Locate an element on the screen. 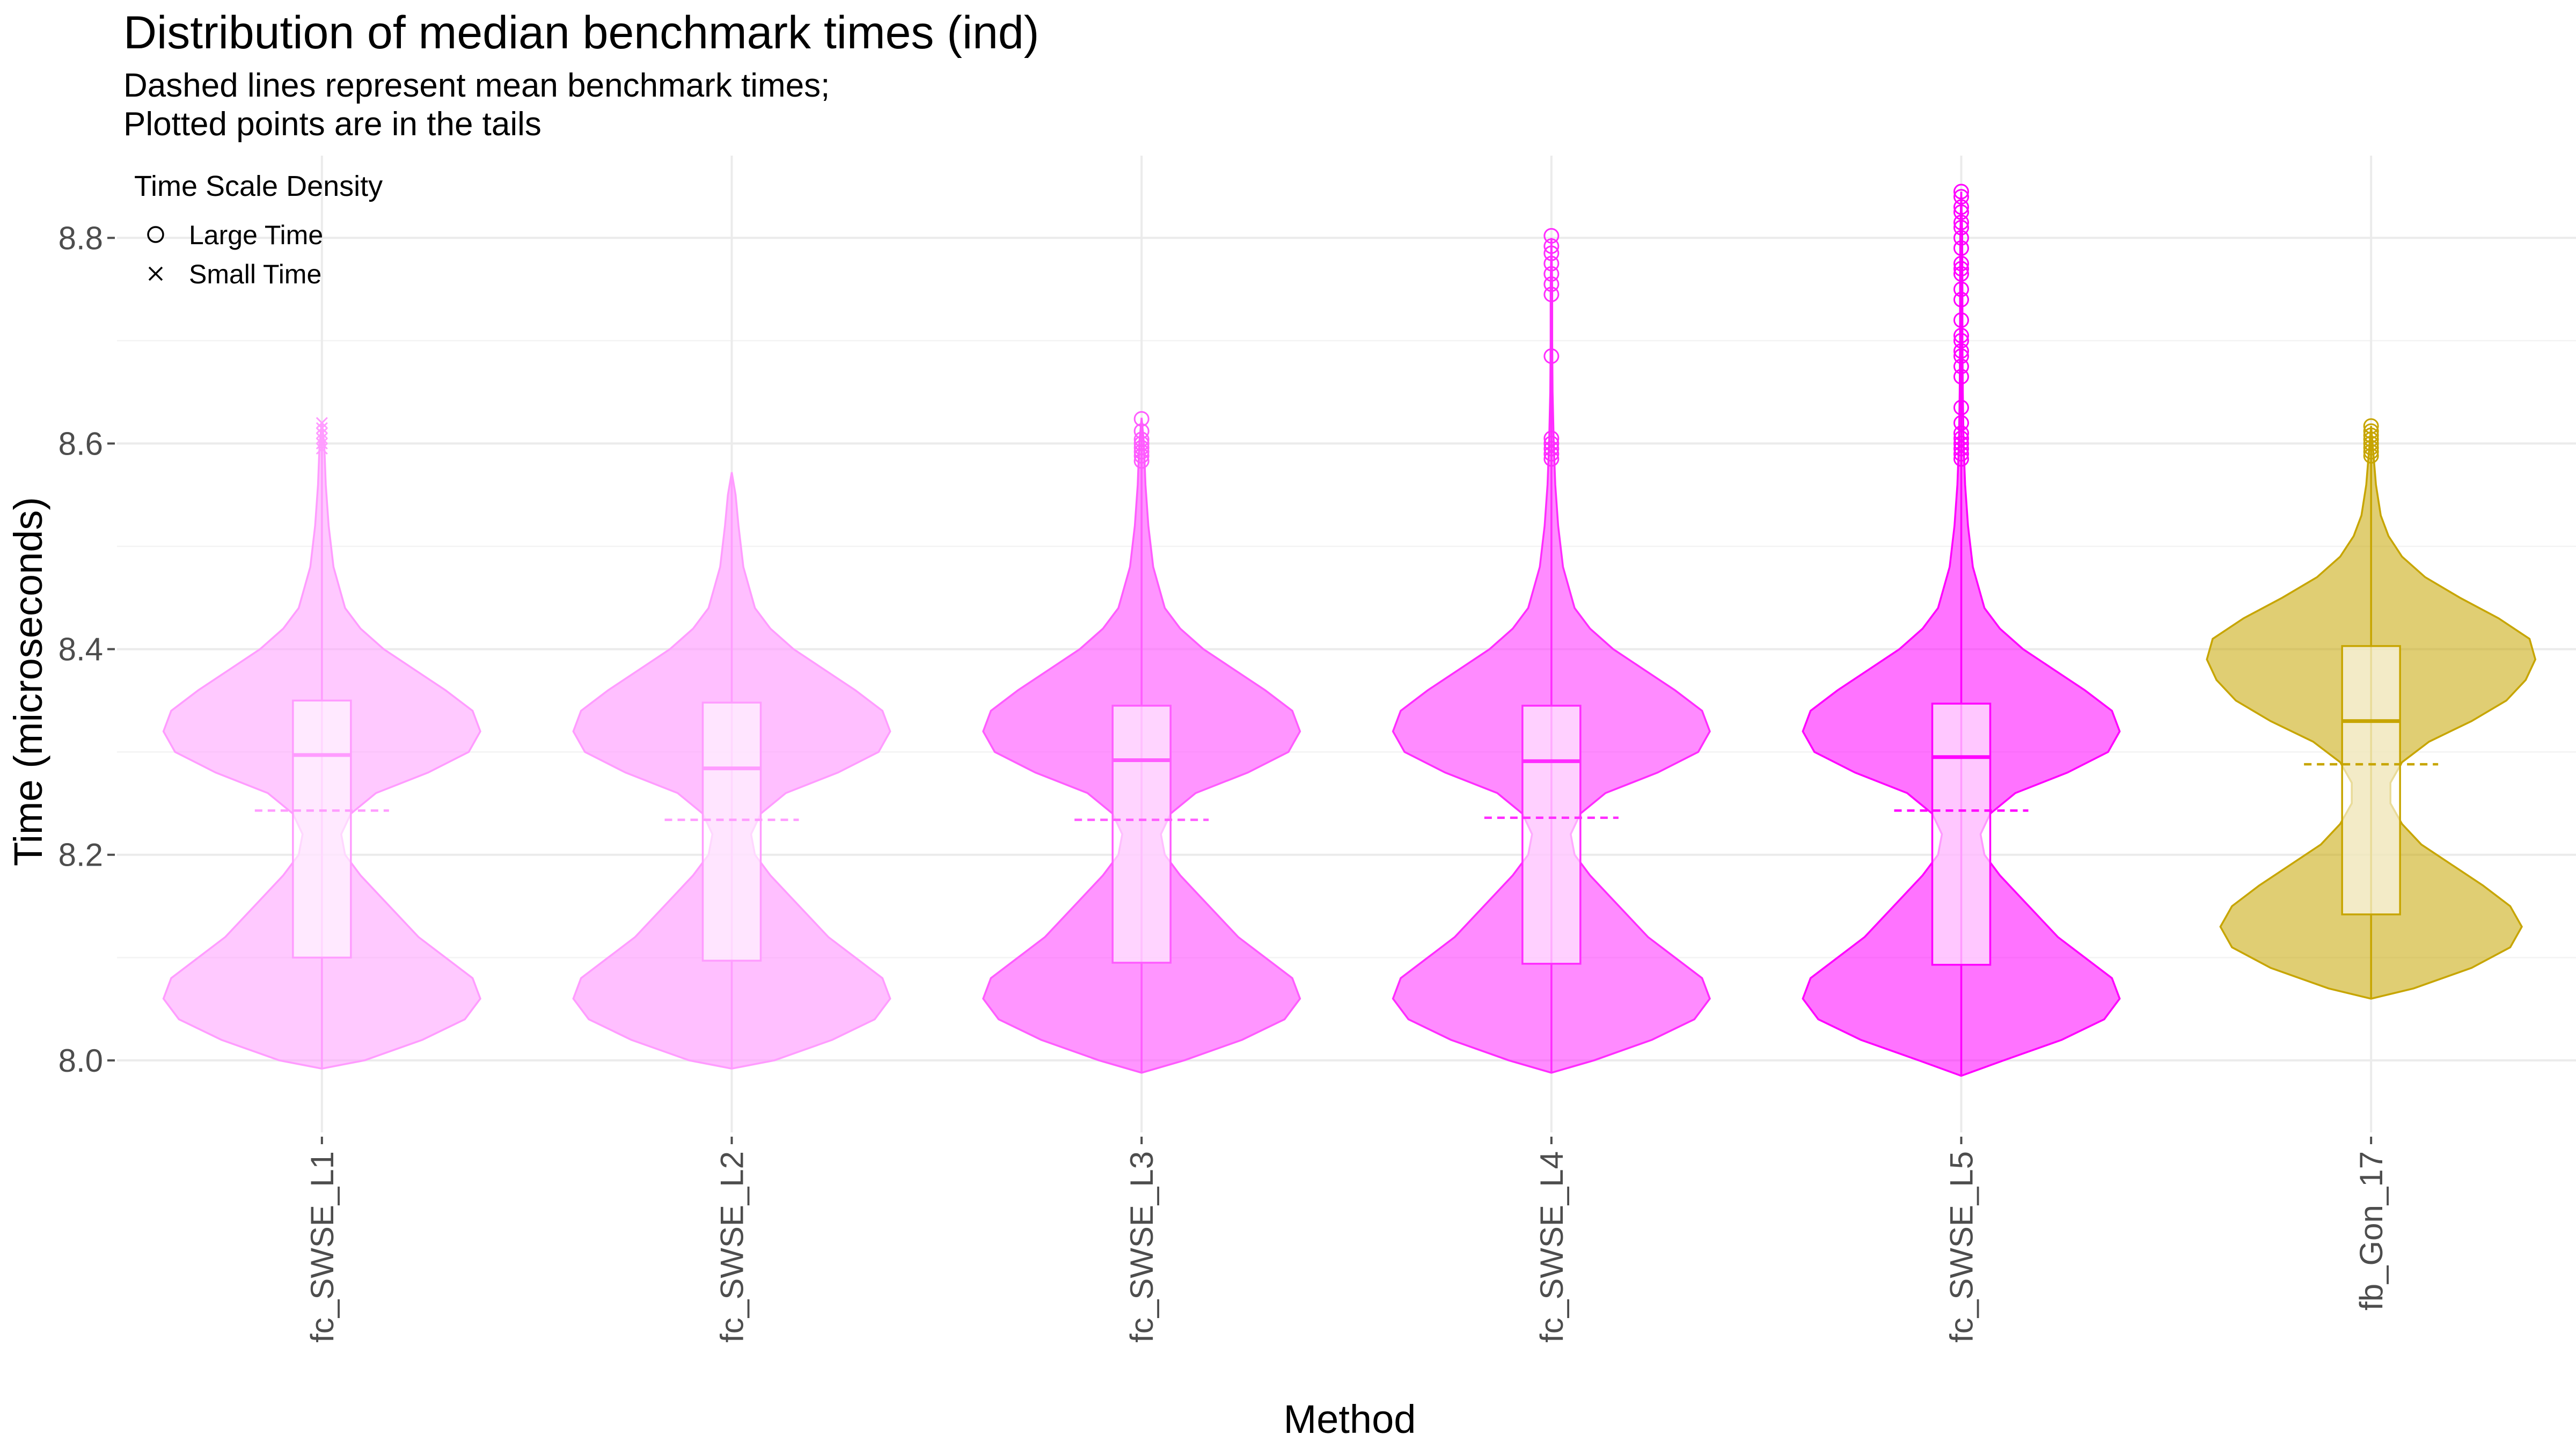 Image resolution: width=2576 pixels, height=1449 pixels. x-tick-label: fc_SWSE_L5 is located at coordinates (1962, 1247).